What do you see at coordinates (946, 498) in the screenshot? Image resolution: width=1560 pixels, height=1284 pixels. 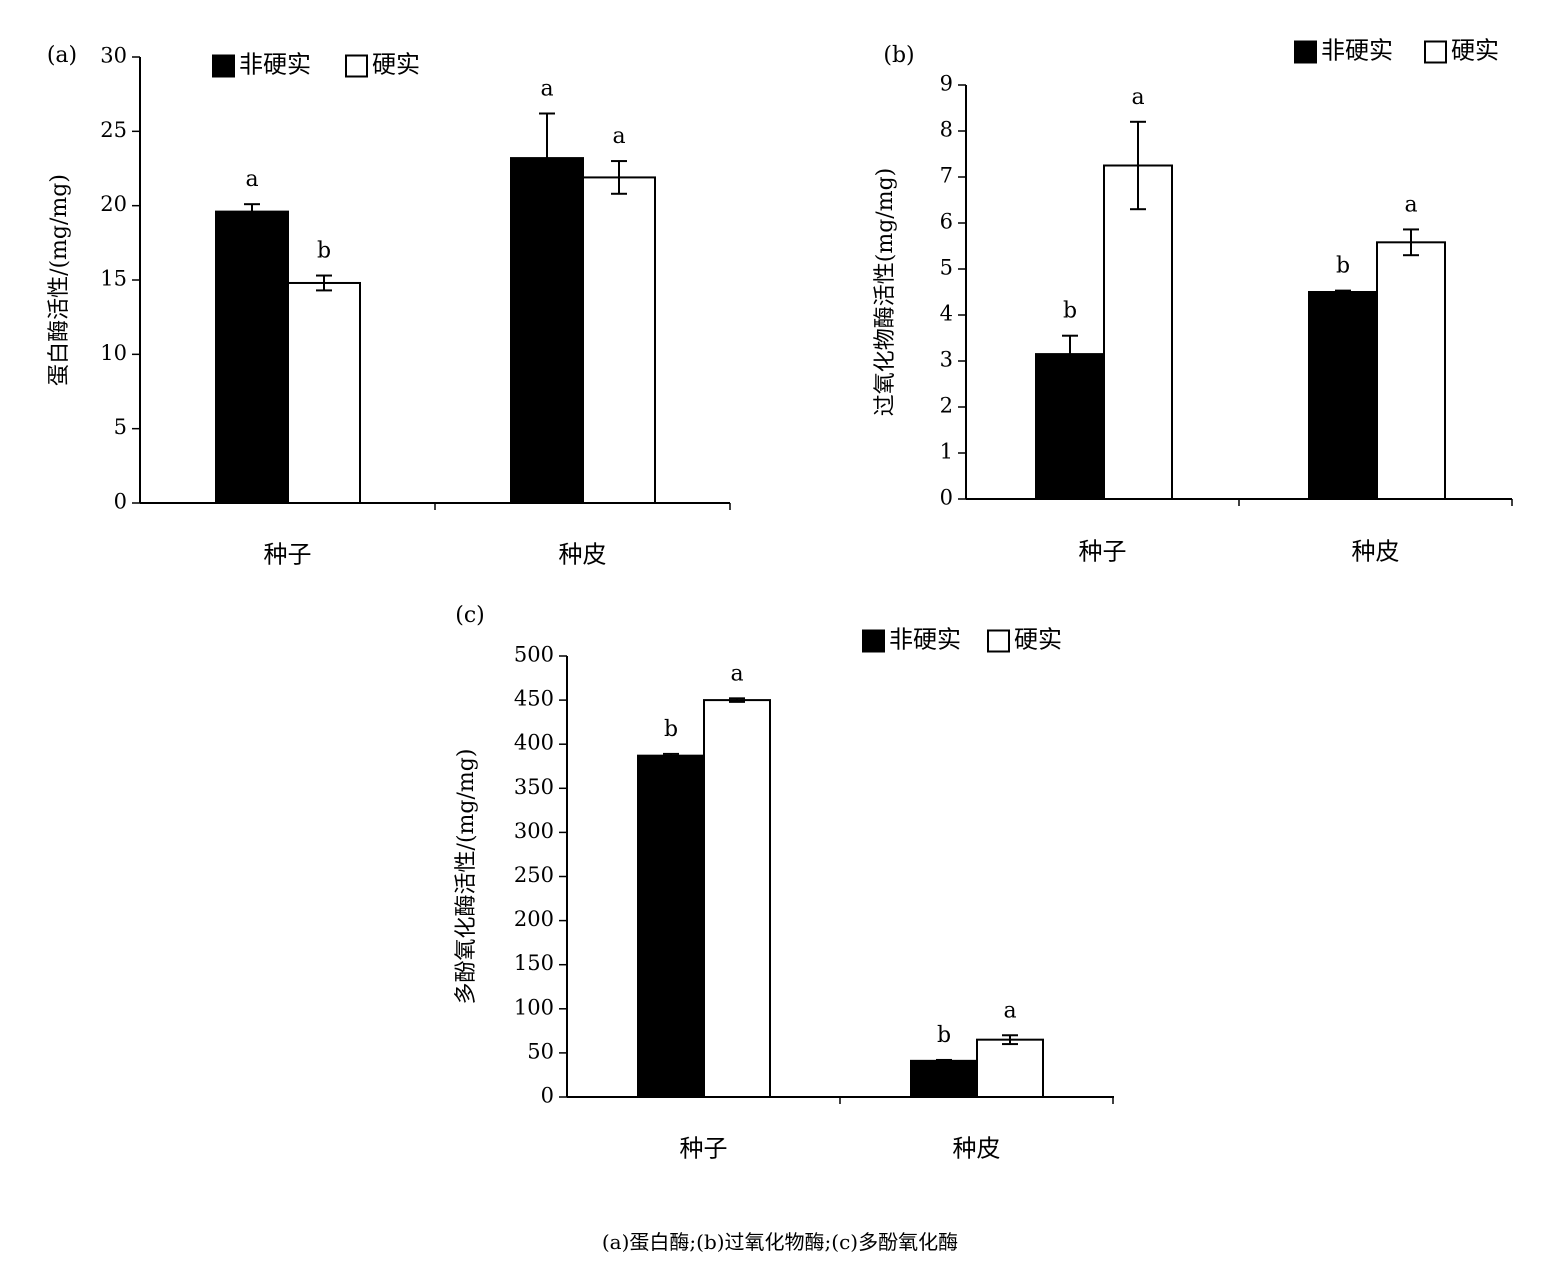 I see `chart2-y-tick-label-0: 0` at bounding box center [946, 498].